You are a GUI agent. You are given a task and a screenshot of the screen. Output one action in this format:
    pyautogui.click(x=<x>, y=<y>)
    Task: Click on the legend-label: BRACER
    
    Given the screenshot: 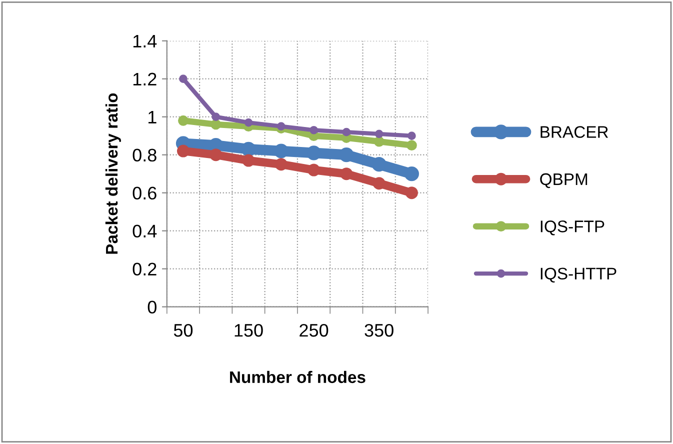 What is the action you would take?
    pyautogui.click(x=574, y=132)
    